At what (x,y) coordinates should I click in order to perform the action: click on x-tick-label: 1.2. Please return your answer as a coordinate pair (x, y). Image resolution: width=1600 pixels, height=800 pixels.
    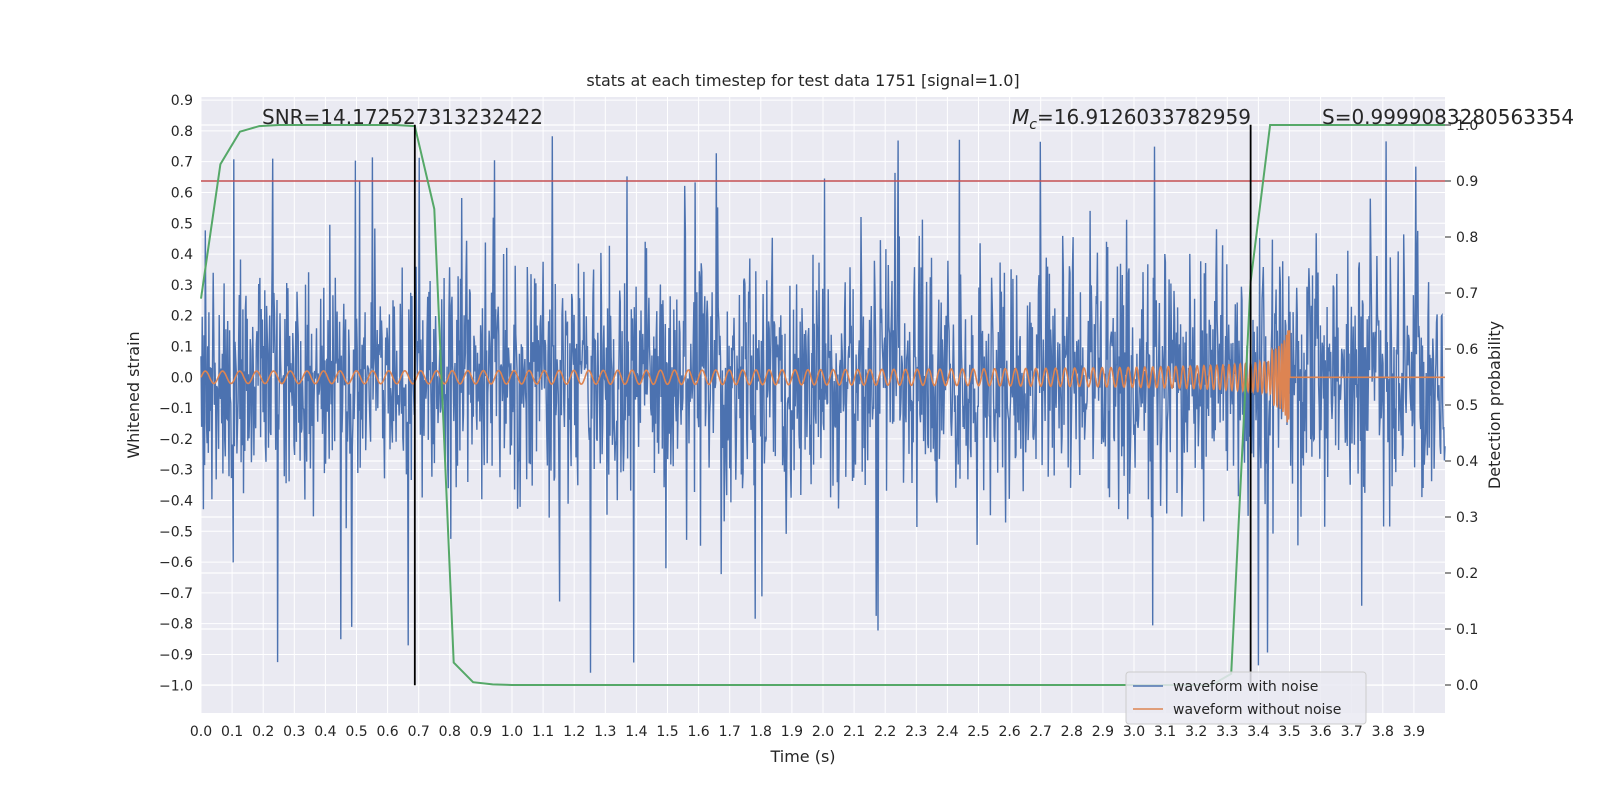
    Looking at the image, I should click on (574, 732).